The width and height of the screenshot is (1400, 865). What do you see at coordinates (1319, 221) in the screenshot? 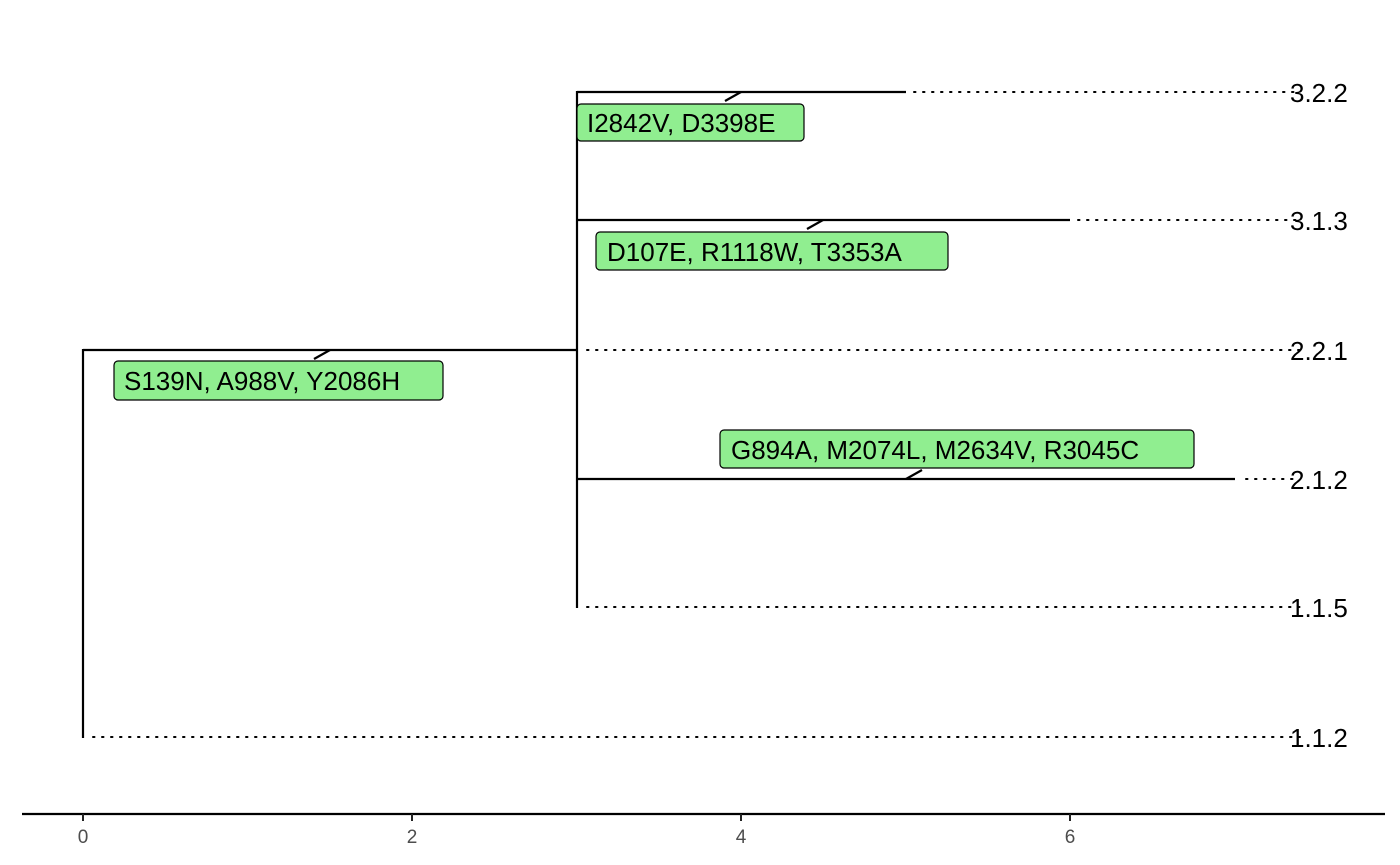
I see `tip-label: 3.1.3` at bounding box center [1319, 221].